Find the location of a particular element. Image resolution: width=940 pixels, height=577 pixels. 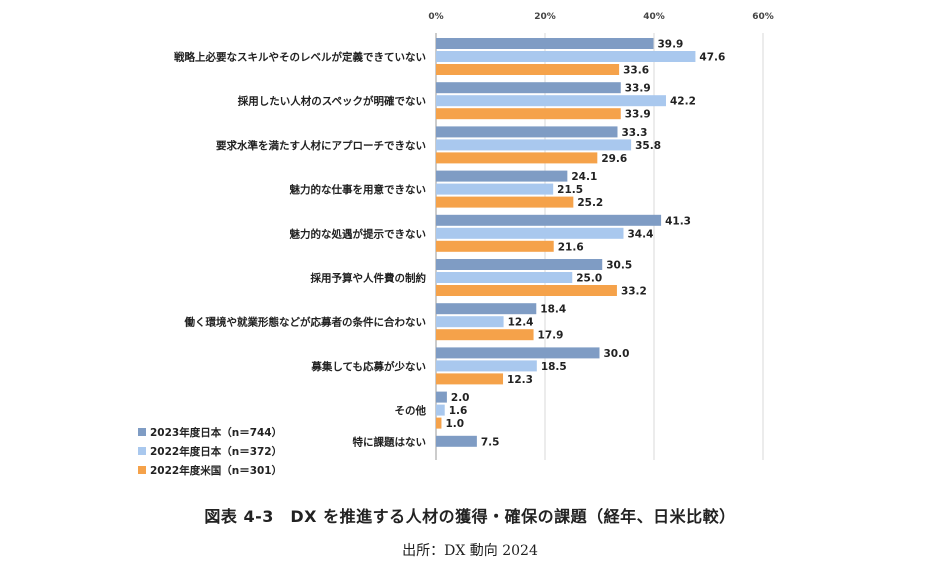

data-label: 21.5 is located at coordinates (570, 190).